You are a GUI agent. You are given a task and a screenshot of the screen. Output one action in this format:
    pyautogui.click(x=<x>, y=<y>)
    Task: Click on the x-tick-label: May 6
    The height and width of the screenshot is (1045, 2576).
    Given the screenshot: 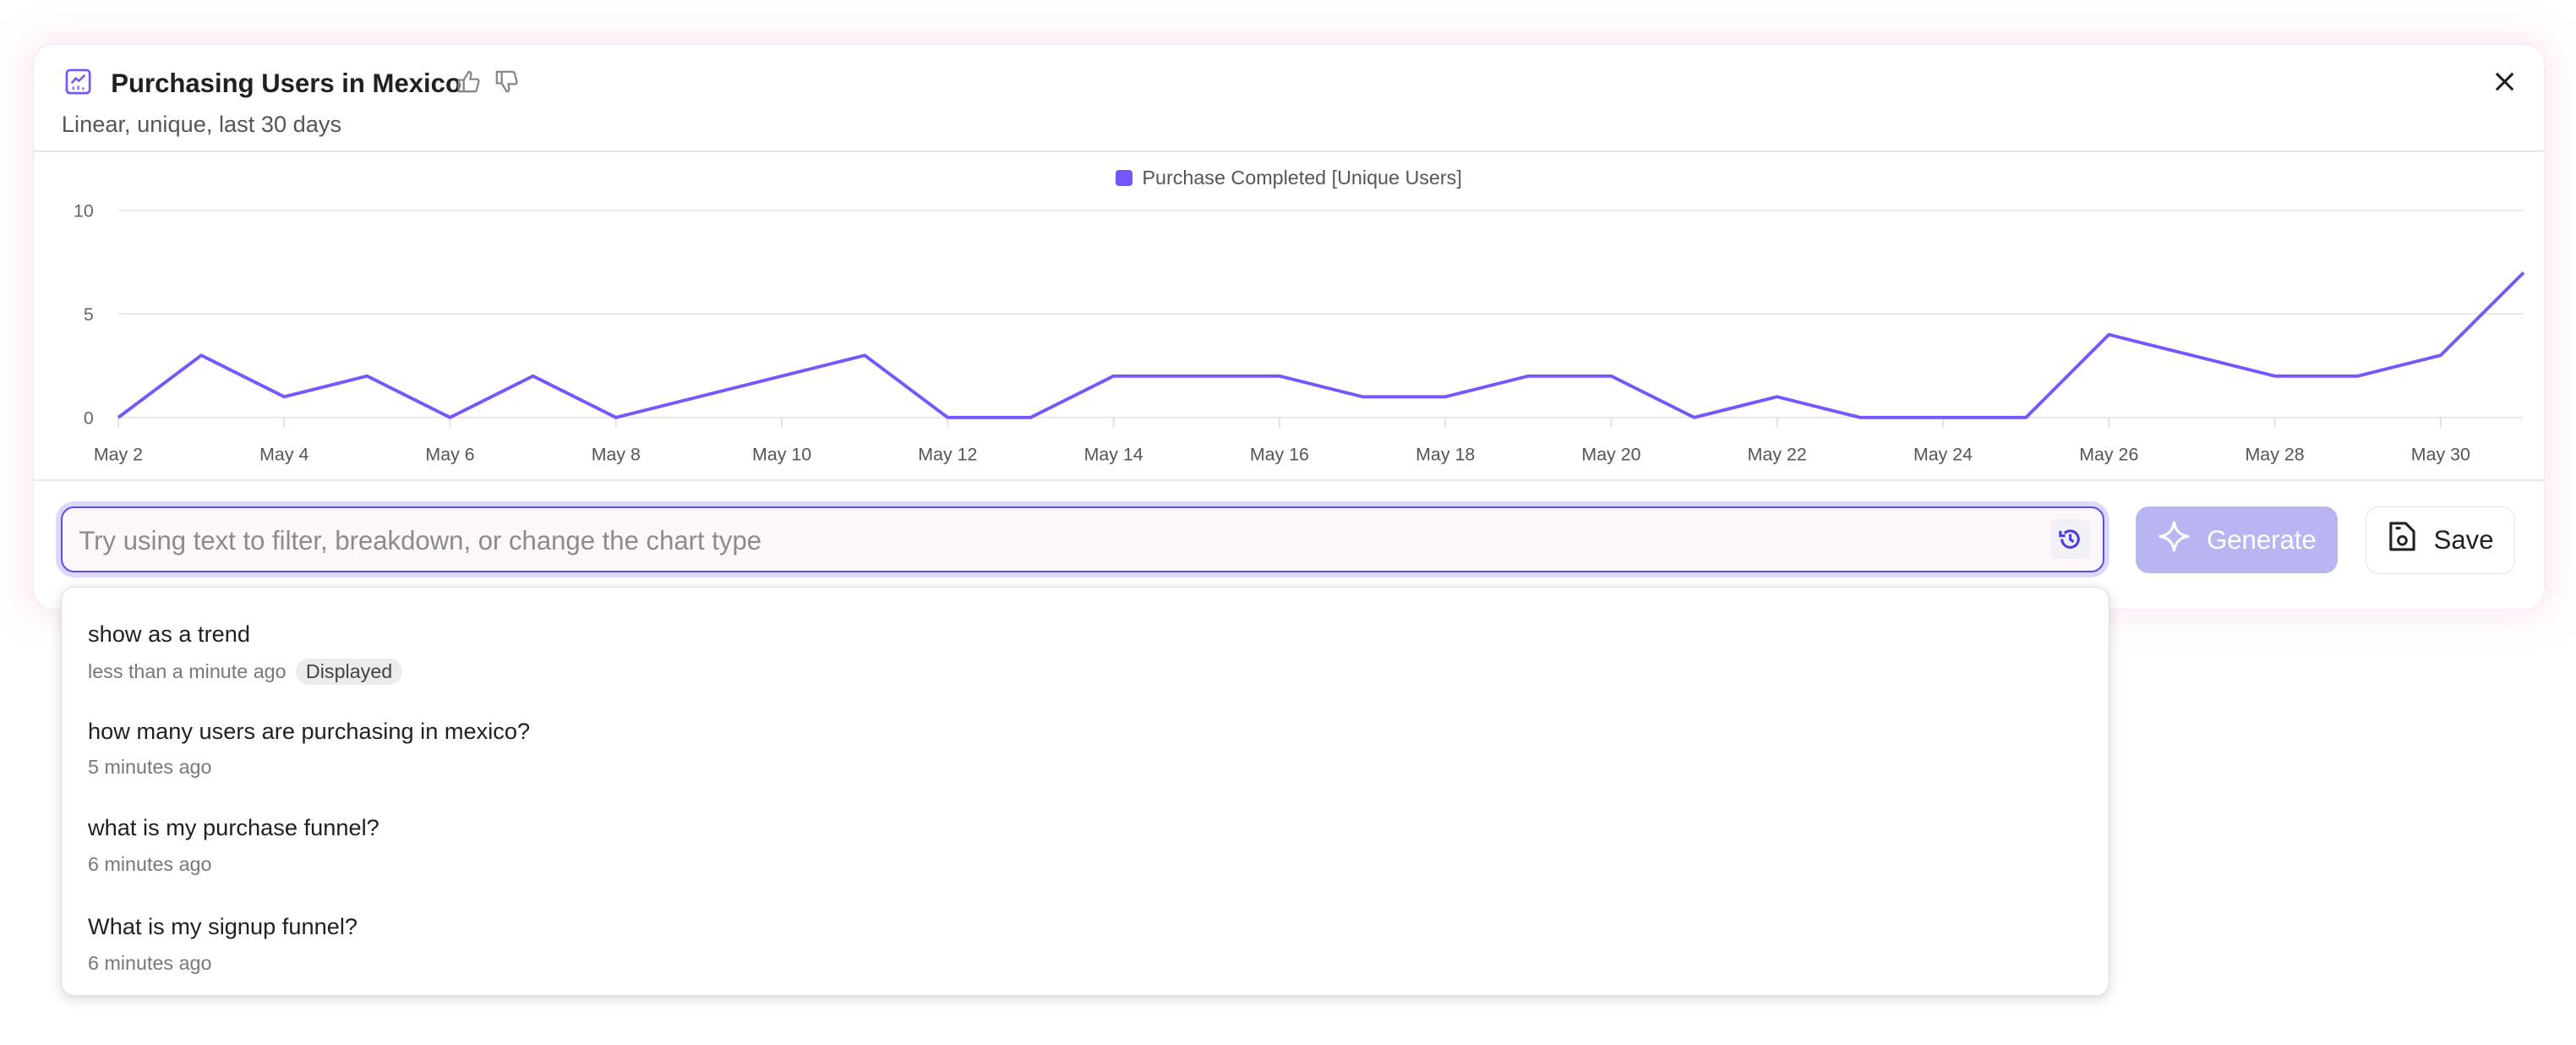 What is the action you would take?
    pyautogui.click(x=449, y=454)
    